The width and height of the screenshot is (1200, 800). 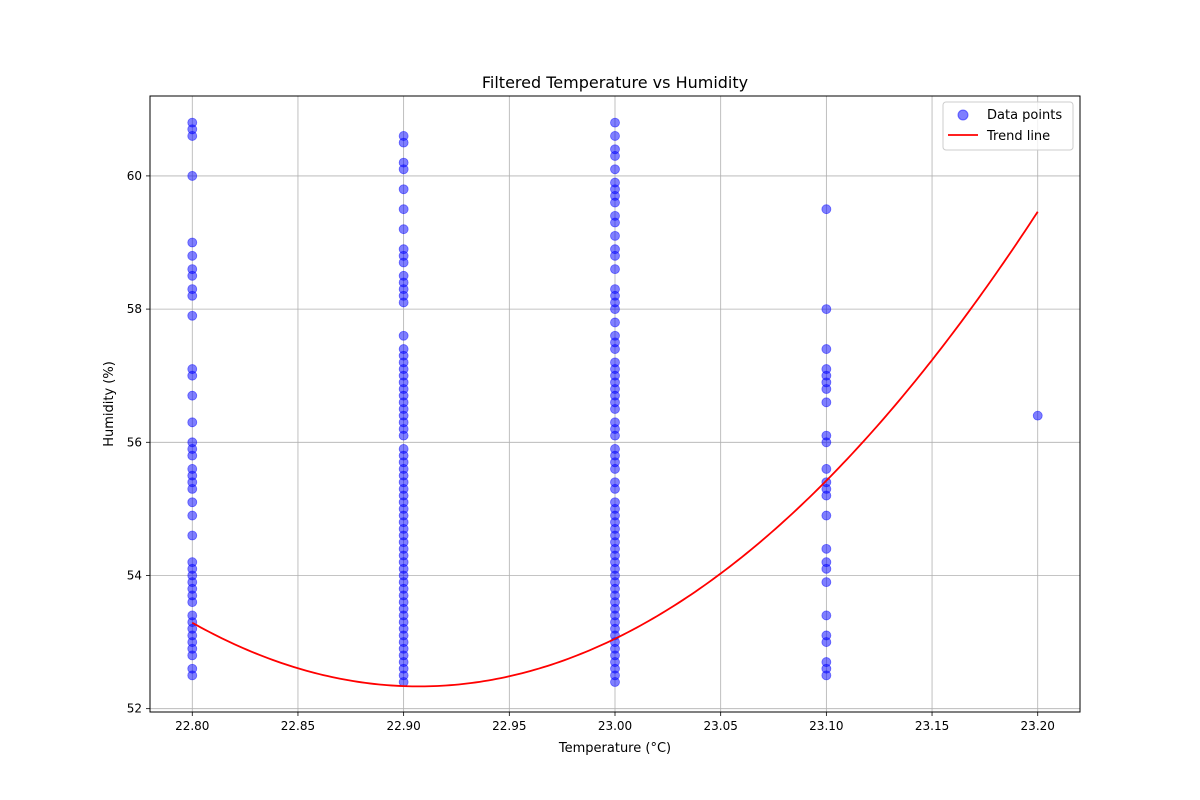 I want to click on x-tick-label: 23.05, so click(x=721, y=726).